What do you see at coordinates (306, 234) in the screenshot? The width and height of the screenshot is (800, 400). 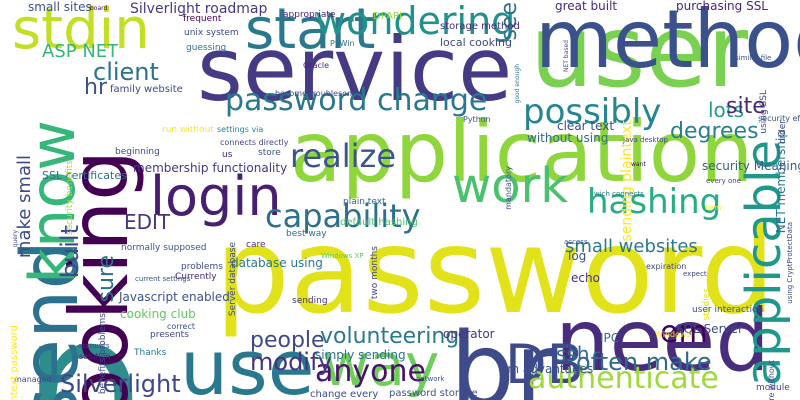 I see `word: best way` at bounding box center [306, 234].